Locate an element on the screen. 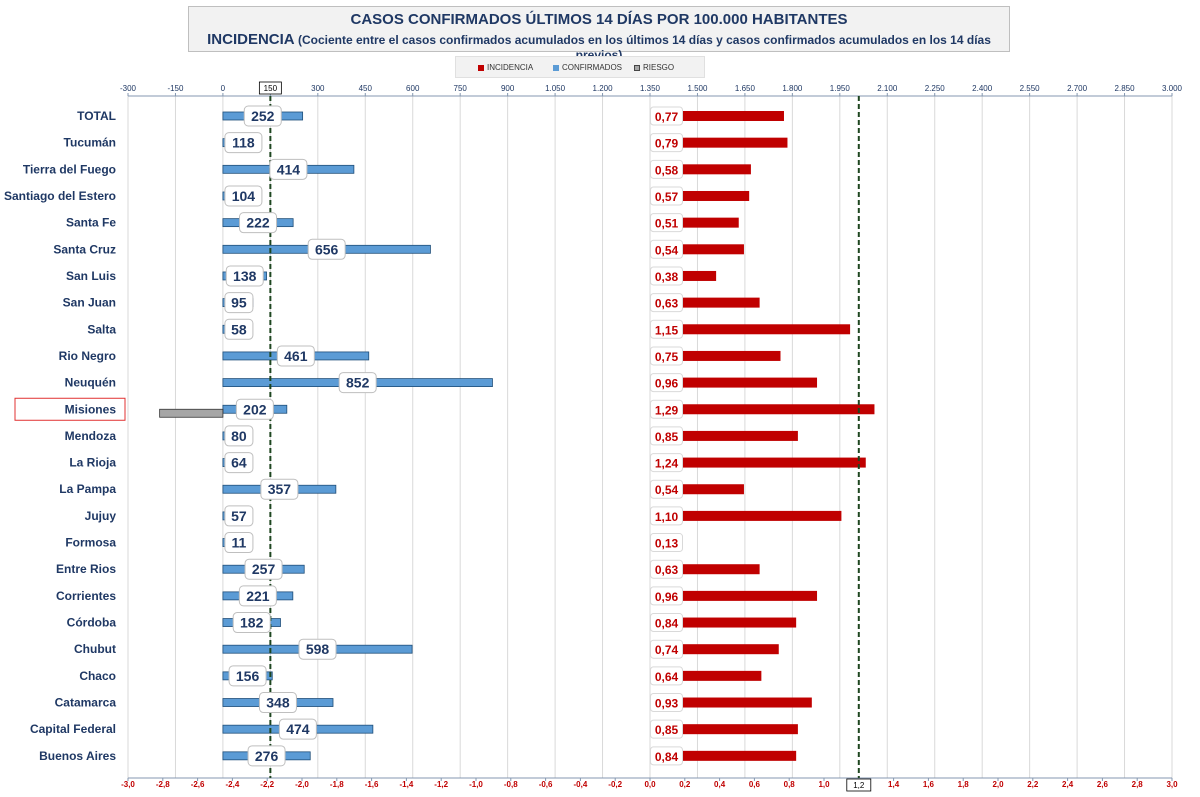 The height and width of the screenshot is (797, 1200). bottom-axis-tick-label: -2,2 is located at coordinates (267, 784).